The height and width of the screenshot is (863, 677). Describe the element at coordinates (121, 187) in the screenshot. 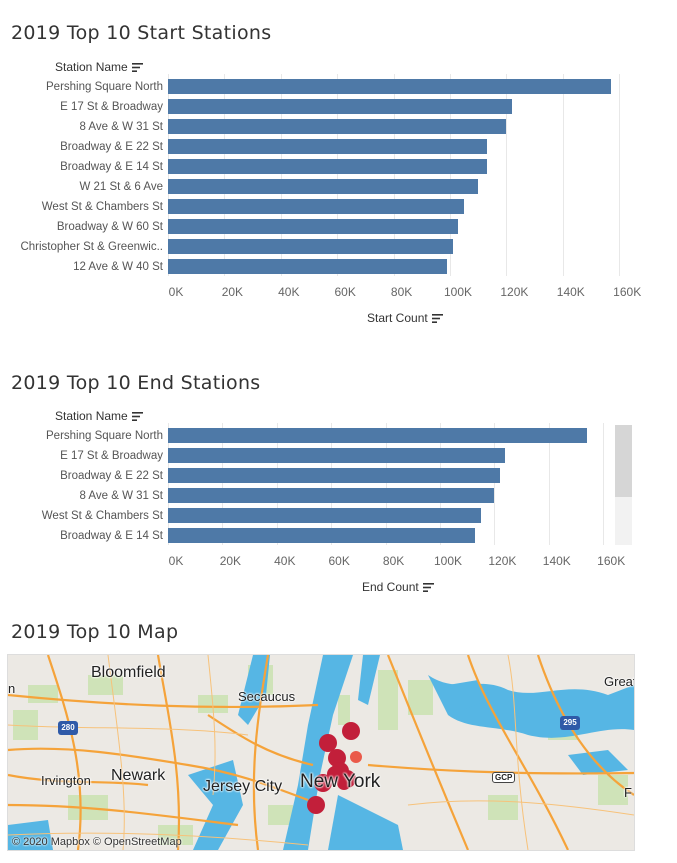

I see `category-label: W 21 St & 6 Ave` at that location.